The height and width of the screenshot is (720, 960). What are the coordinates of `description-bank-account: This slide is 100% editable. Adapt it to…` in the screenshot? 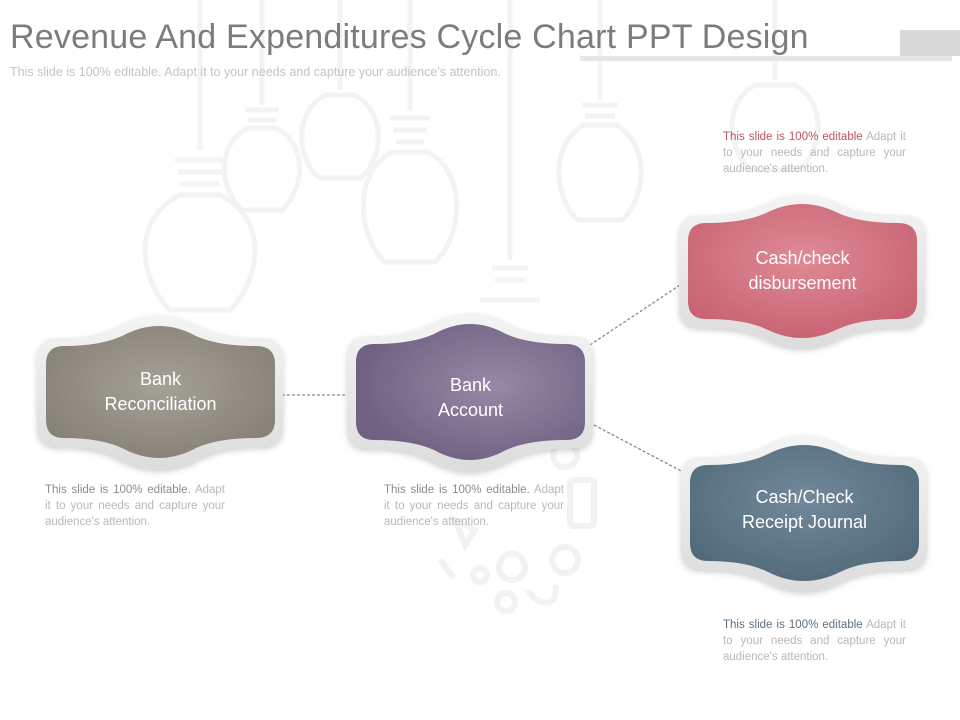 It's located at (474, 506).